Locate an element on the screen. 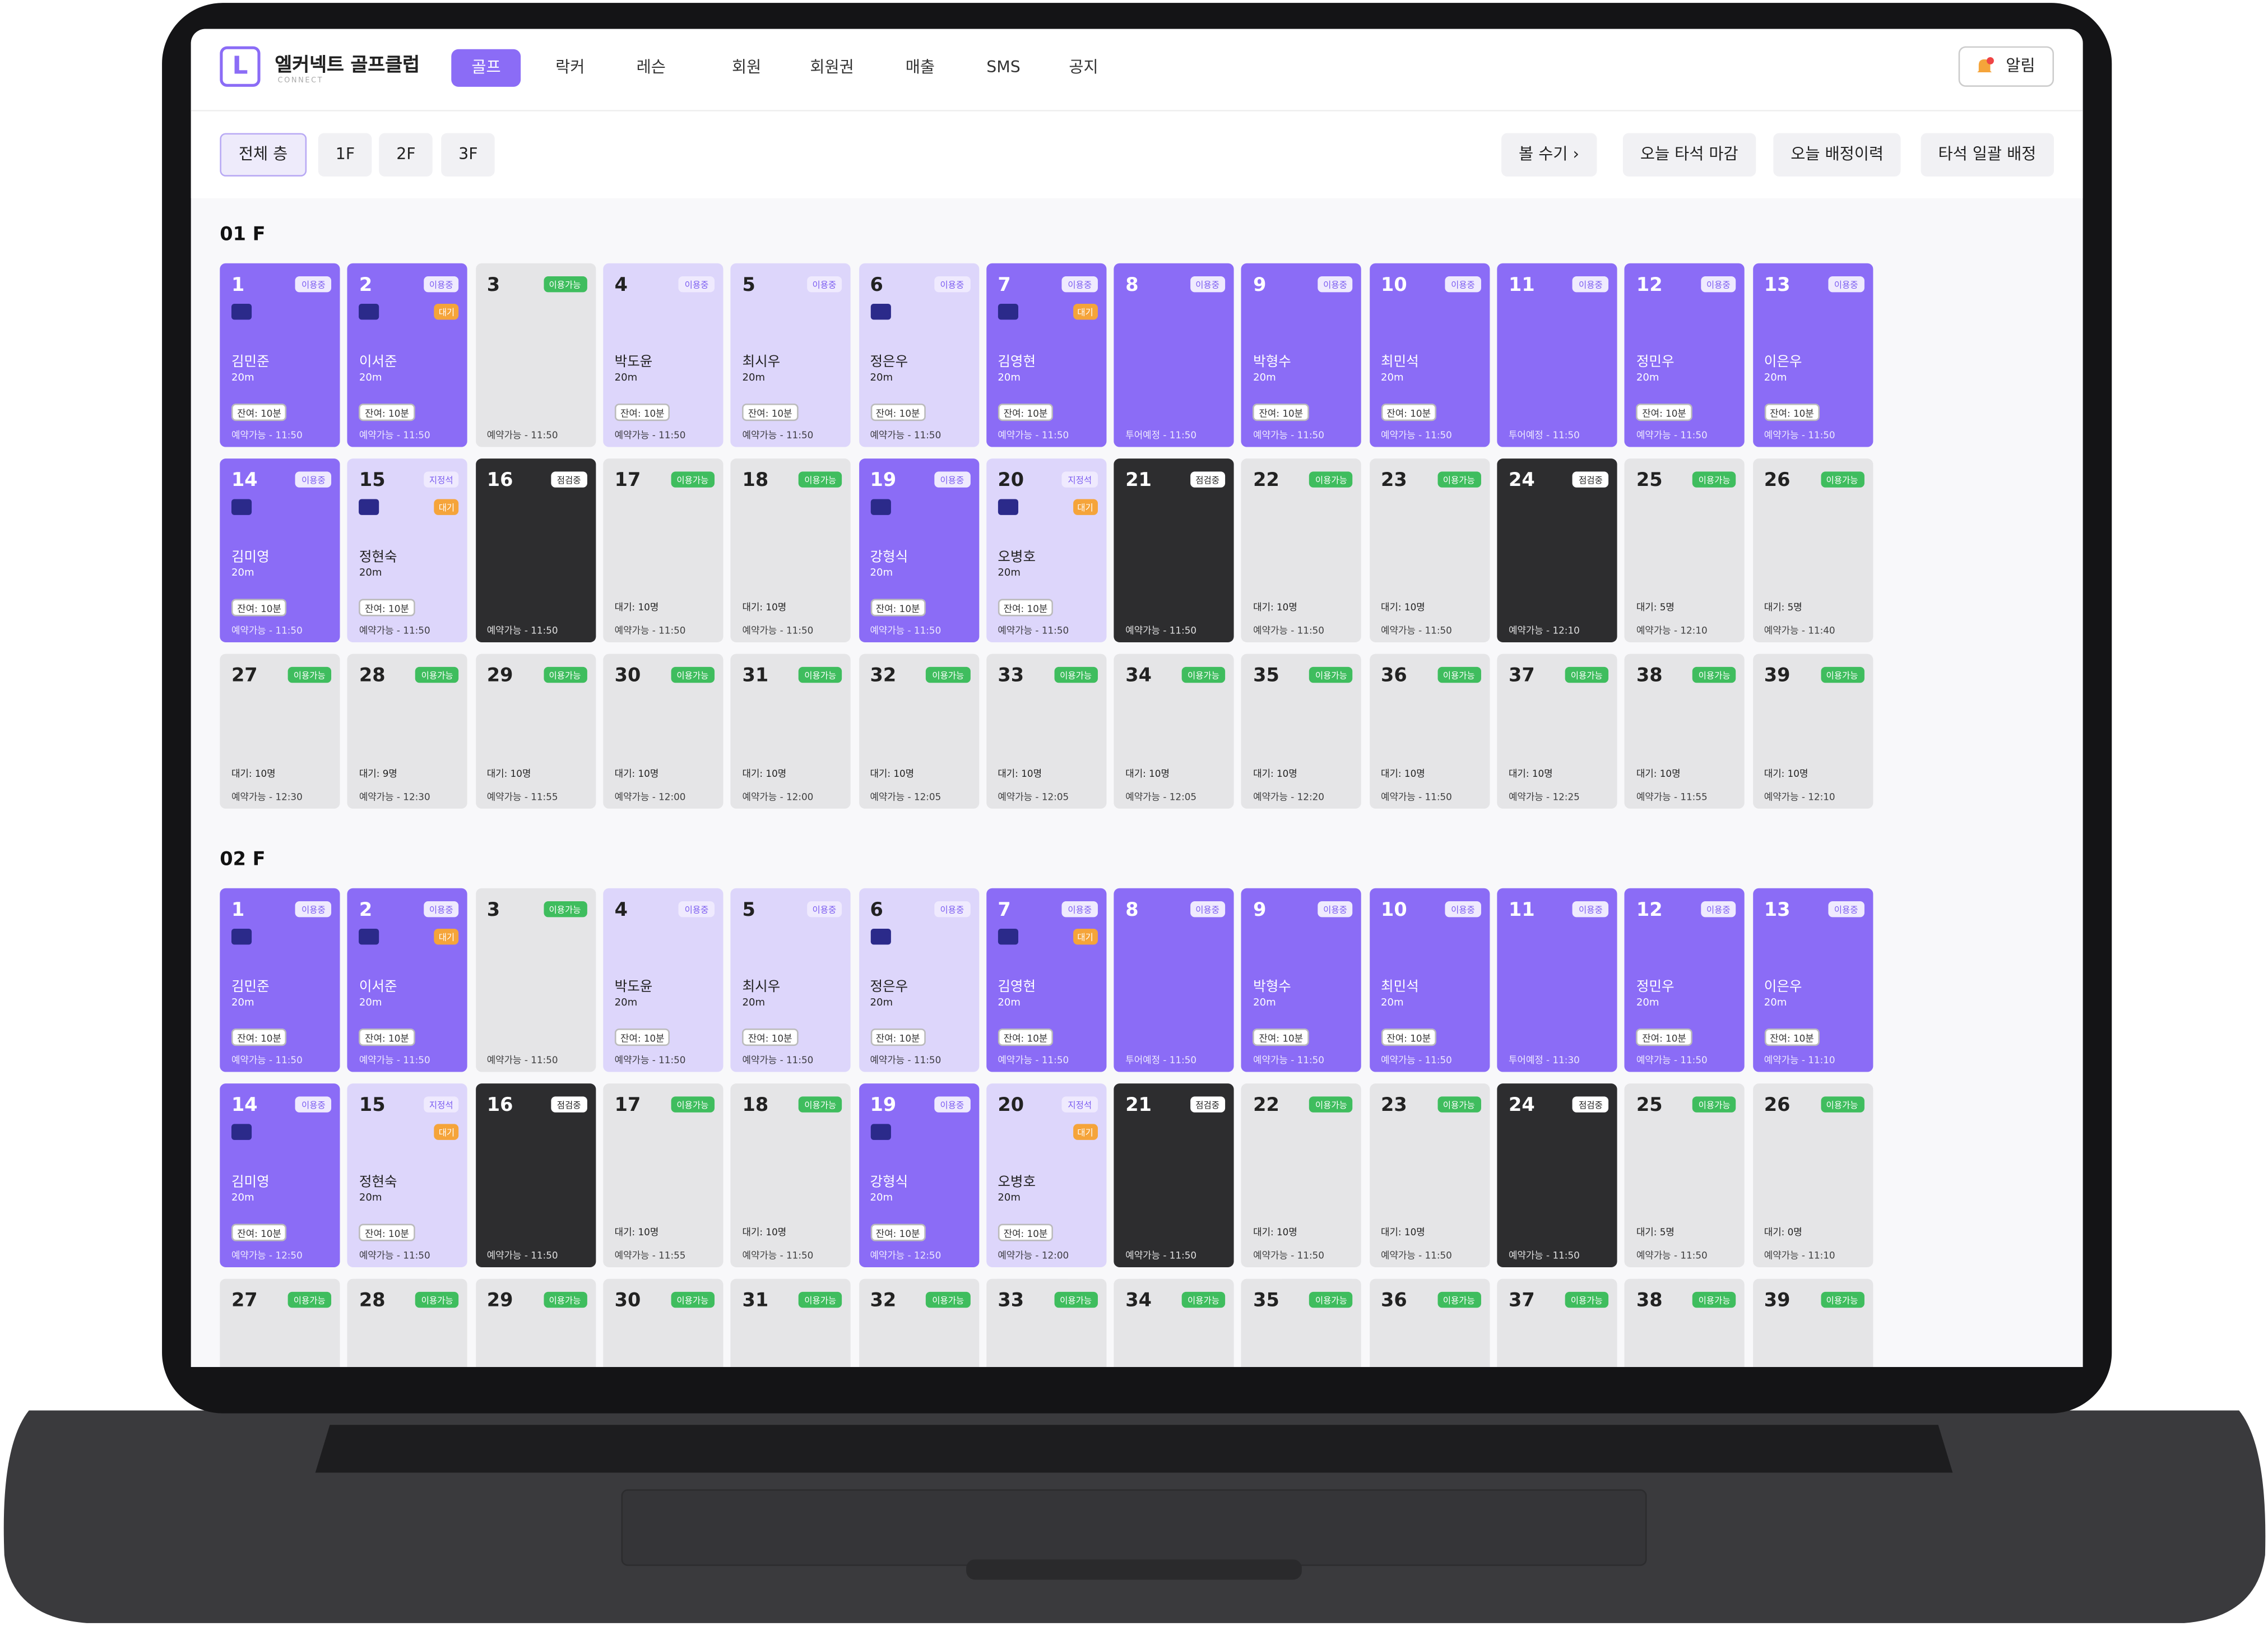  nav-item: 레슨 is located at coordinates (651, 67).